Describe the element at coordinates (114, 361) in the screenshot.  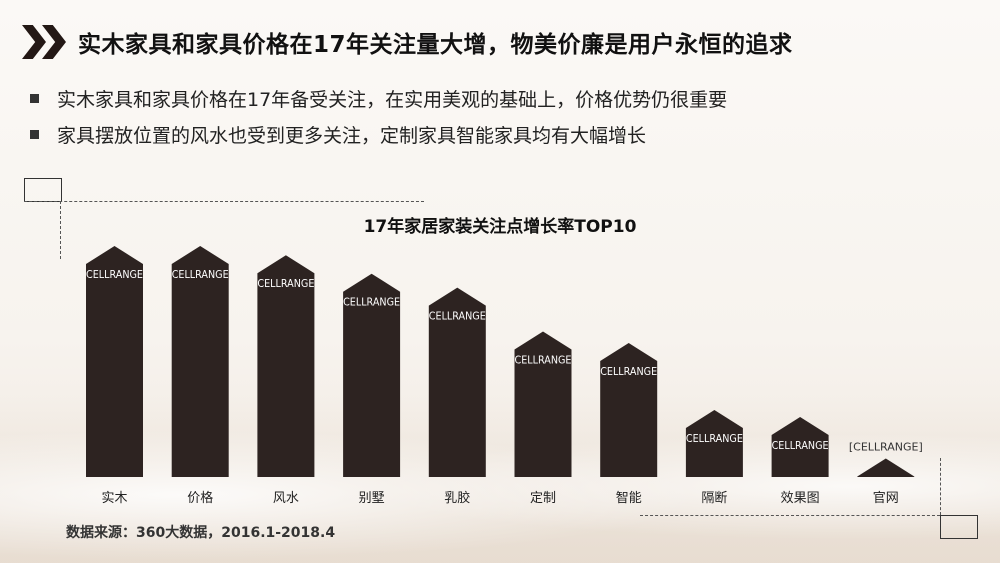
I see `bar-实木` at that location.